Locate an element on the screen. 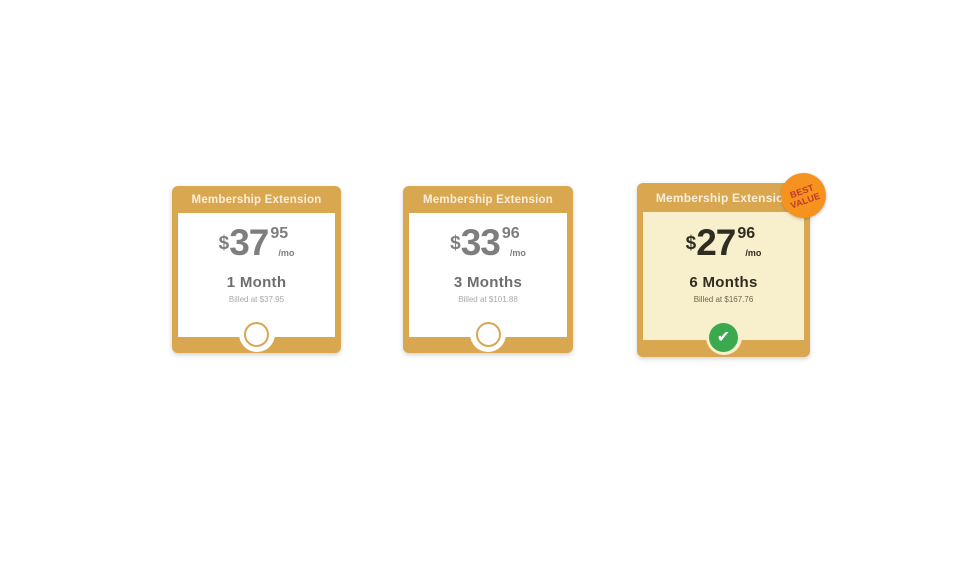 The image size is (960, 561). plan-billed-note: Billed at $101.88 is located at coordinates (488, 299).